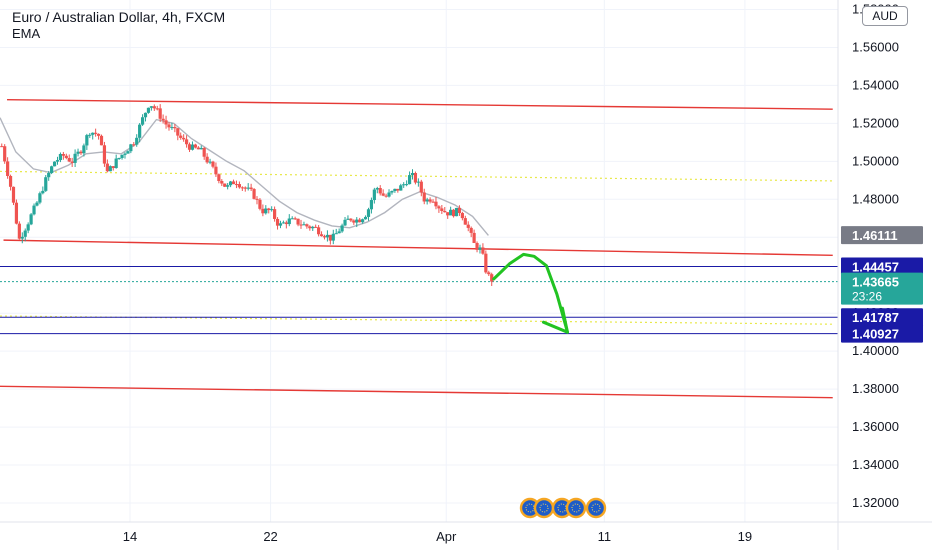  What do you see at coordinates (605, 536) in the screenshot?
I see `time-tick-label: 11` at bounding box center [605, 536].